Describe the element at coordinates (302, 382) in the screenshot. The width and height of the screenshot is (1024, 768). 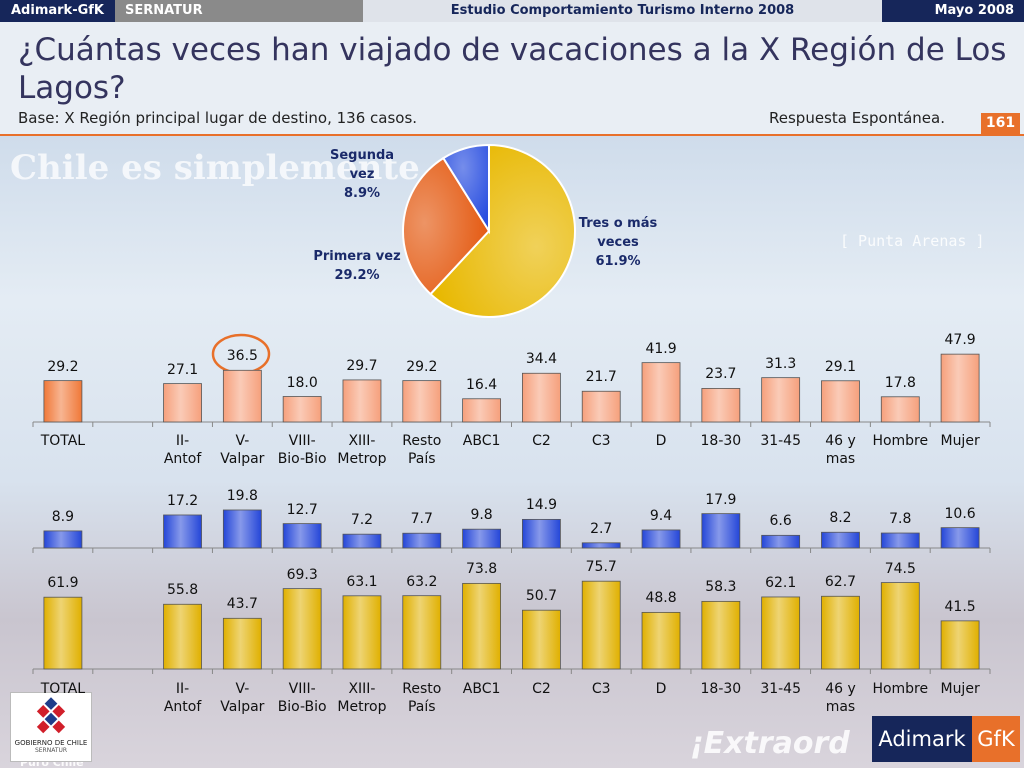
I see `value-label: 18.0` at that location.